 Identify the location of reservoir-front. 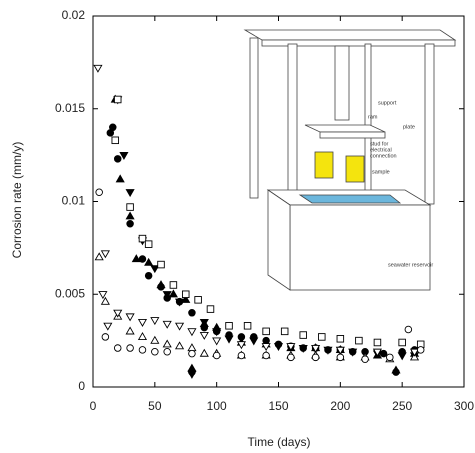
(360, 247).